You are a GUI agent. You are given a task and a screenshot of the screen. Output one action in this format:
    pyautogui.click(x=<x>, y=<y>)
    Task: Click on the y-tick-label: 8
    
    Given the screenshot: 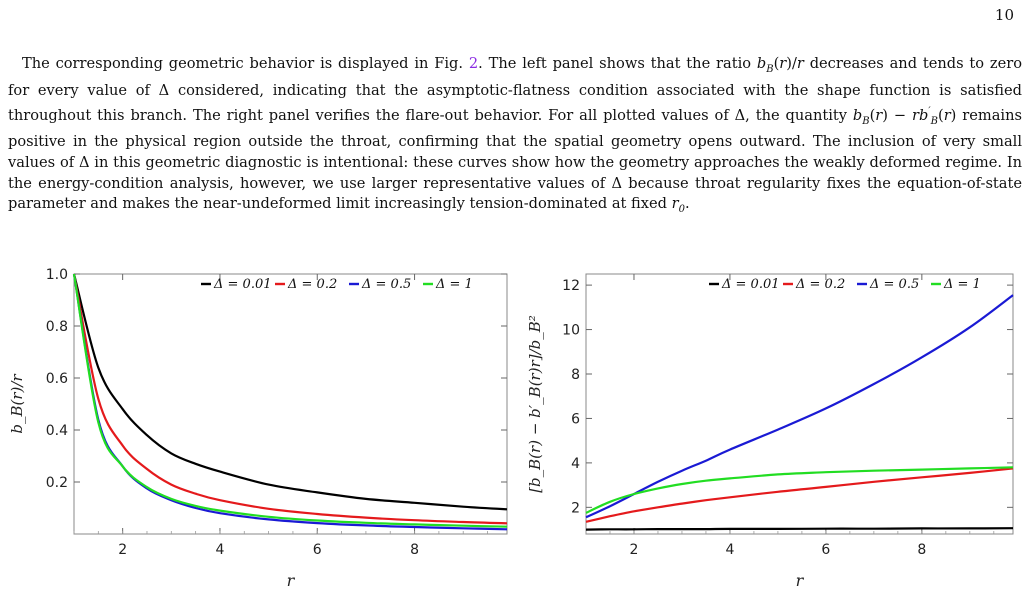 What is the action you would take?
    pyautogui.click(x=575, y=375)
    